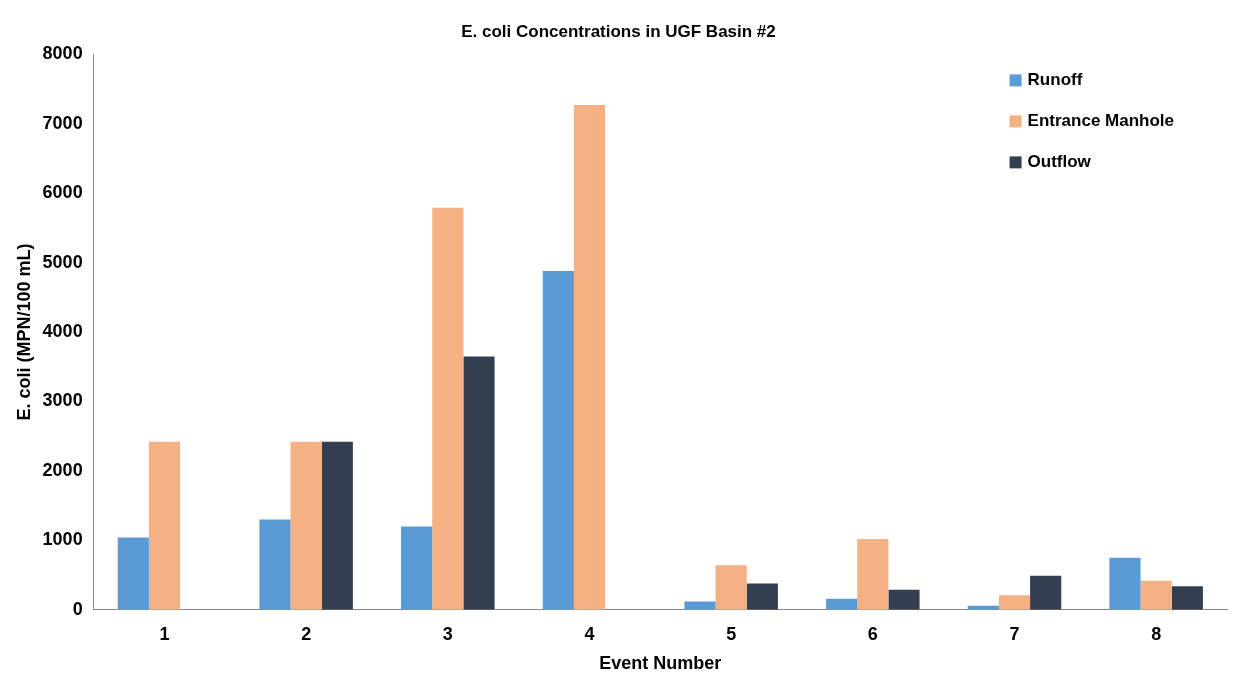 This screenshot has width=1235, height=677. I want to click on y-tick-label: 1000, so click(62, 539).